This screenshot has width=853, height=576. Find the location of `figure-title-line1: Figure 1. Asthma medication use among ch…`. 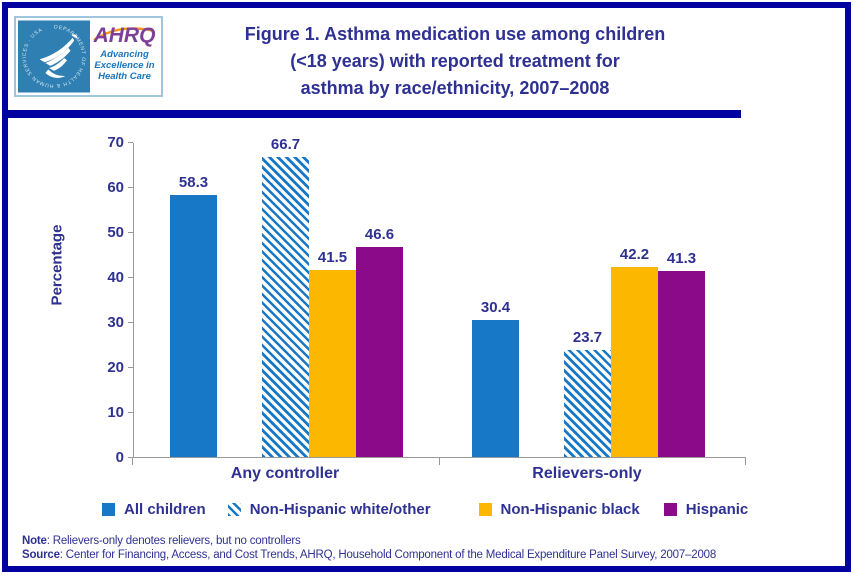

figure-title-line1: Figure 1. Asthma medication use among ch… is located at coordinates (455, 34).